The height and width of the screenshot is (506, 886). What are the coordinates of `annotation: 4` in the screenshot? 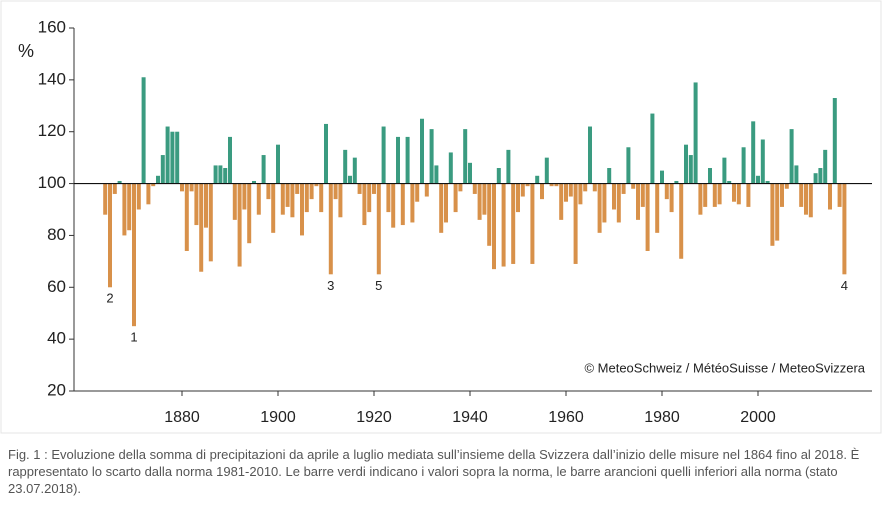 It's located at (844, 285).